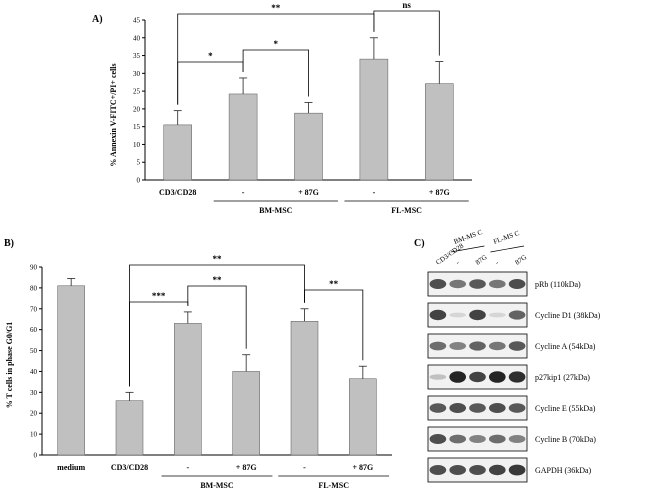  Describe the element at coordinates (565, 346) in the screenshot. I see `panel-c-band-label: Cycline A (54kDa)` at that location.